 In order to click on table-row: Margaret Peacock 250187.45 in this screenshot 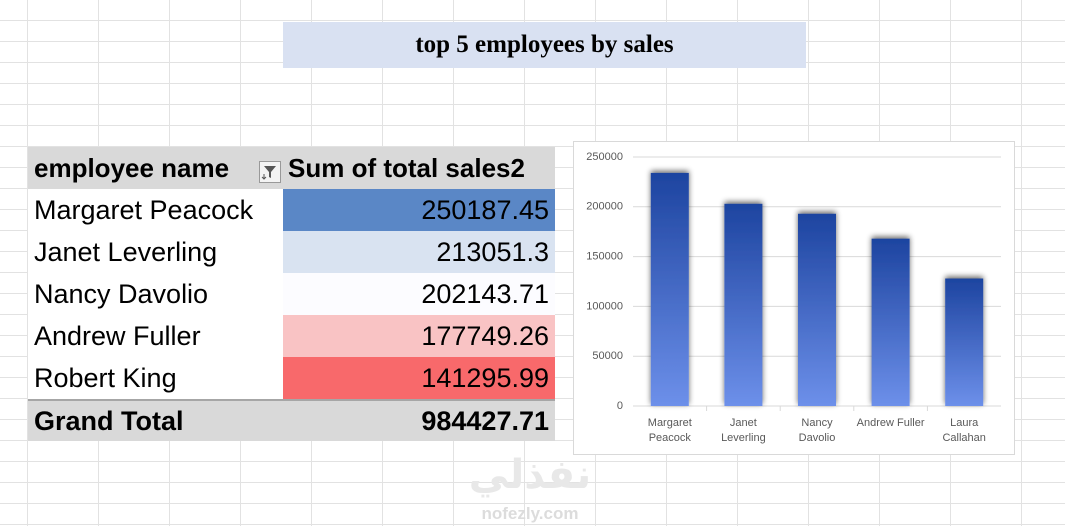, I will do `click(291, 210)`.